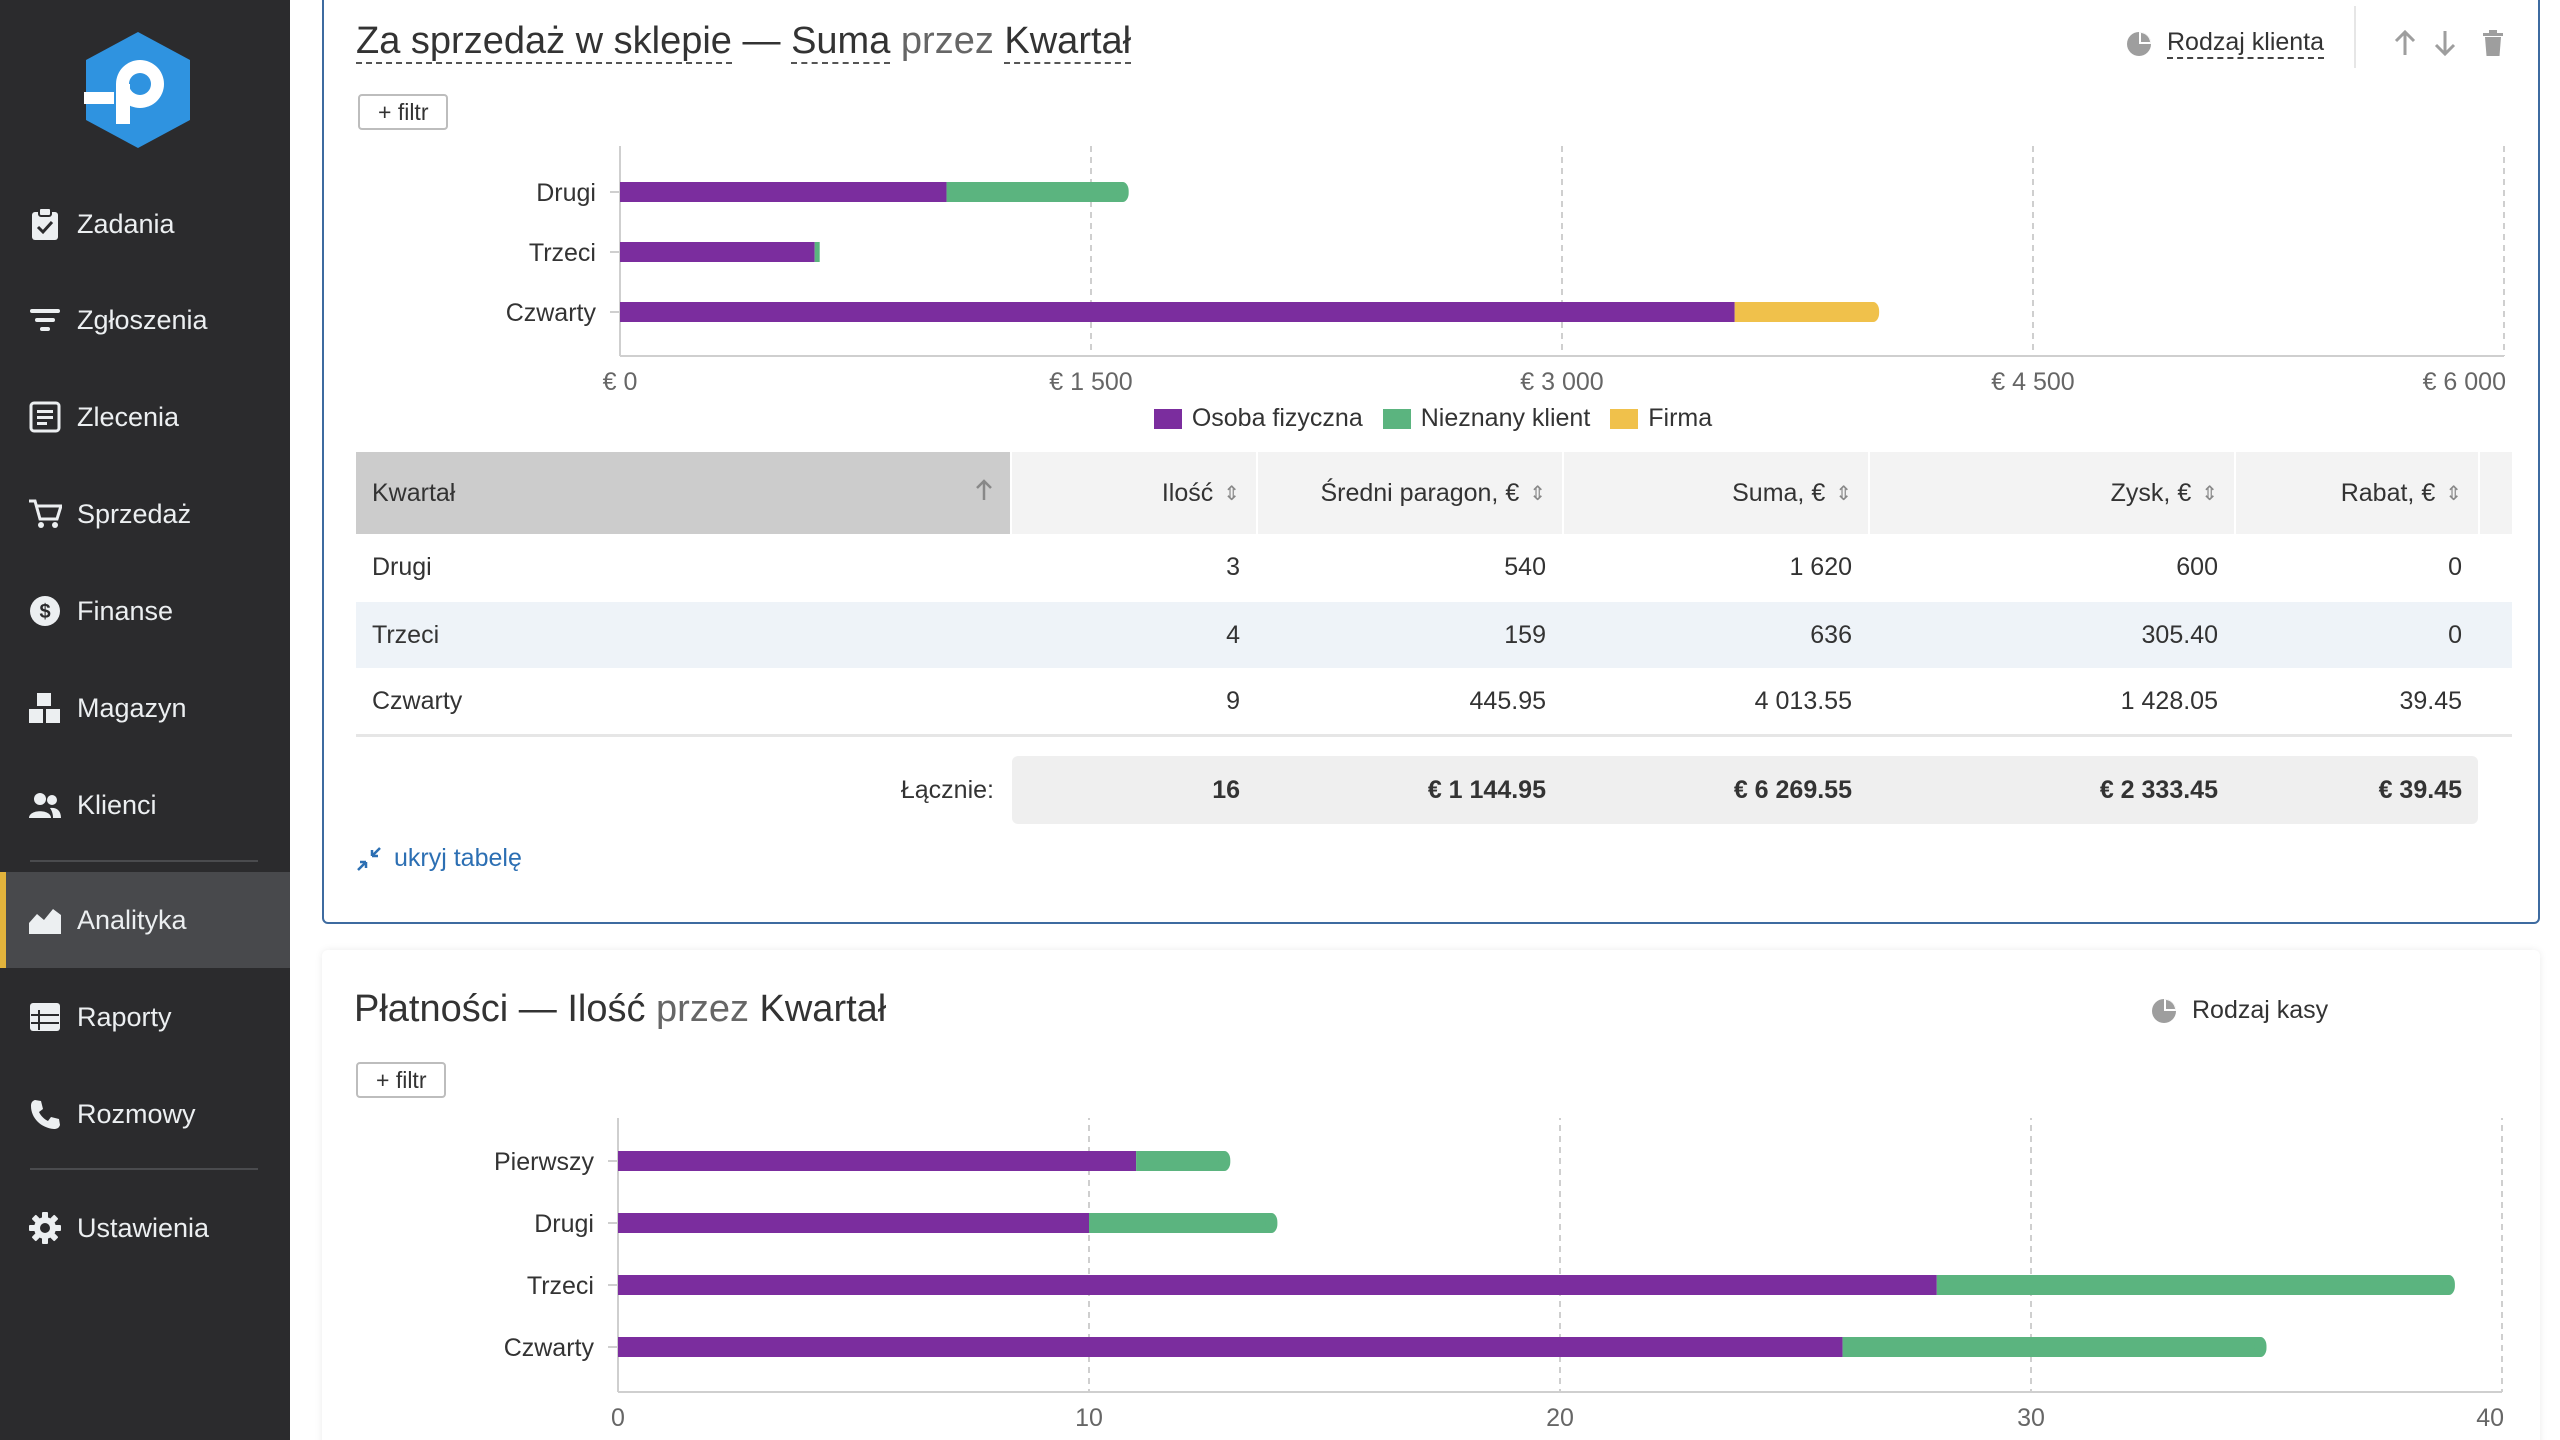 The width and height of the screenshot is (2560, 1440). I want to click on table-row: Drugi 3 540 1 620 600 0, so click(1434, 567).